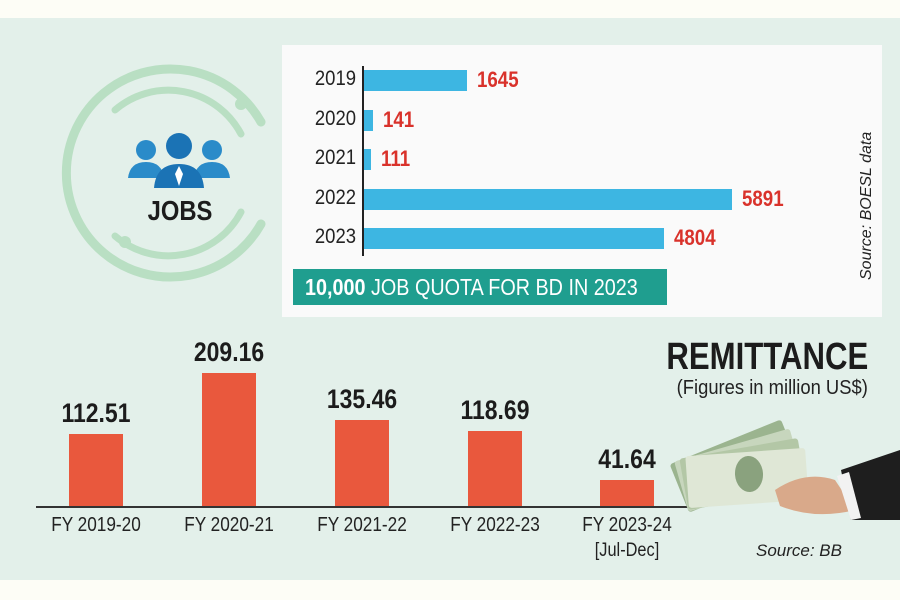 Image resolution: width=900 pixels, height=600 pixels. I want to click on remittance-value-label: 135.46, so click(362, 398).